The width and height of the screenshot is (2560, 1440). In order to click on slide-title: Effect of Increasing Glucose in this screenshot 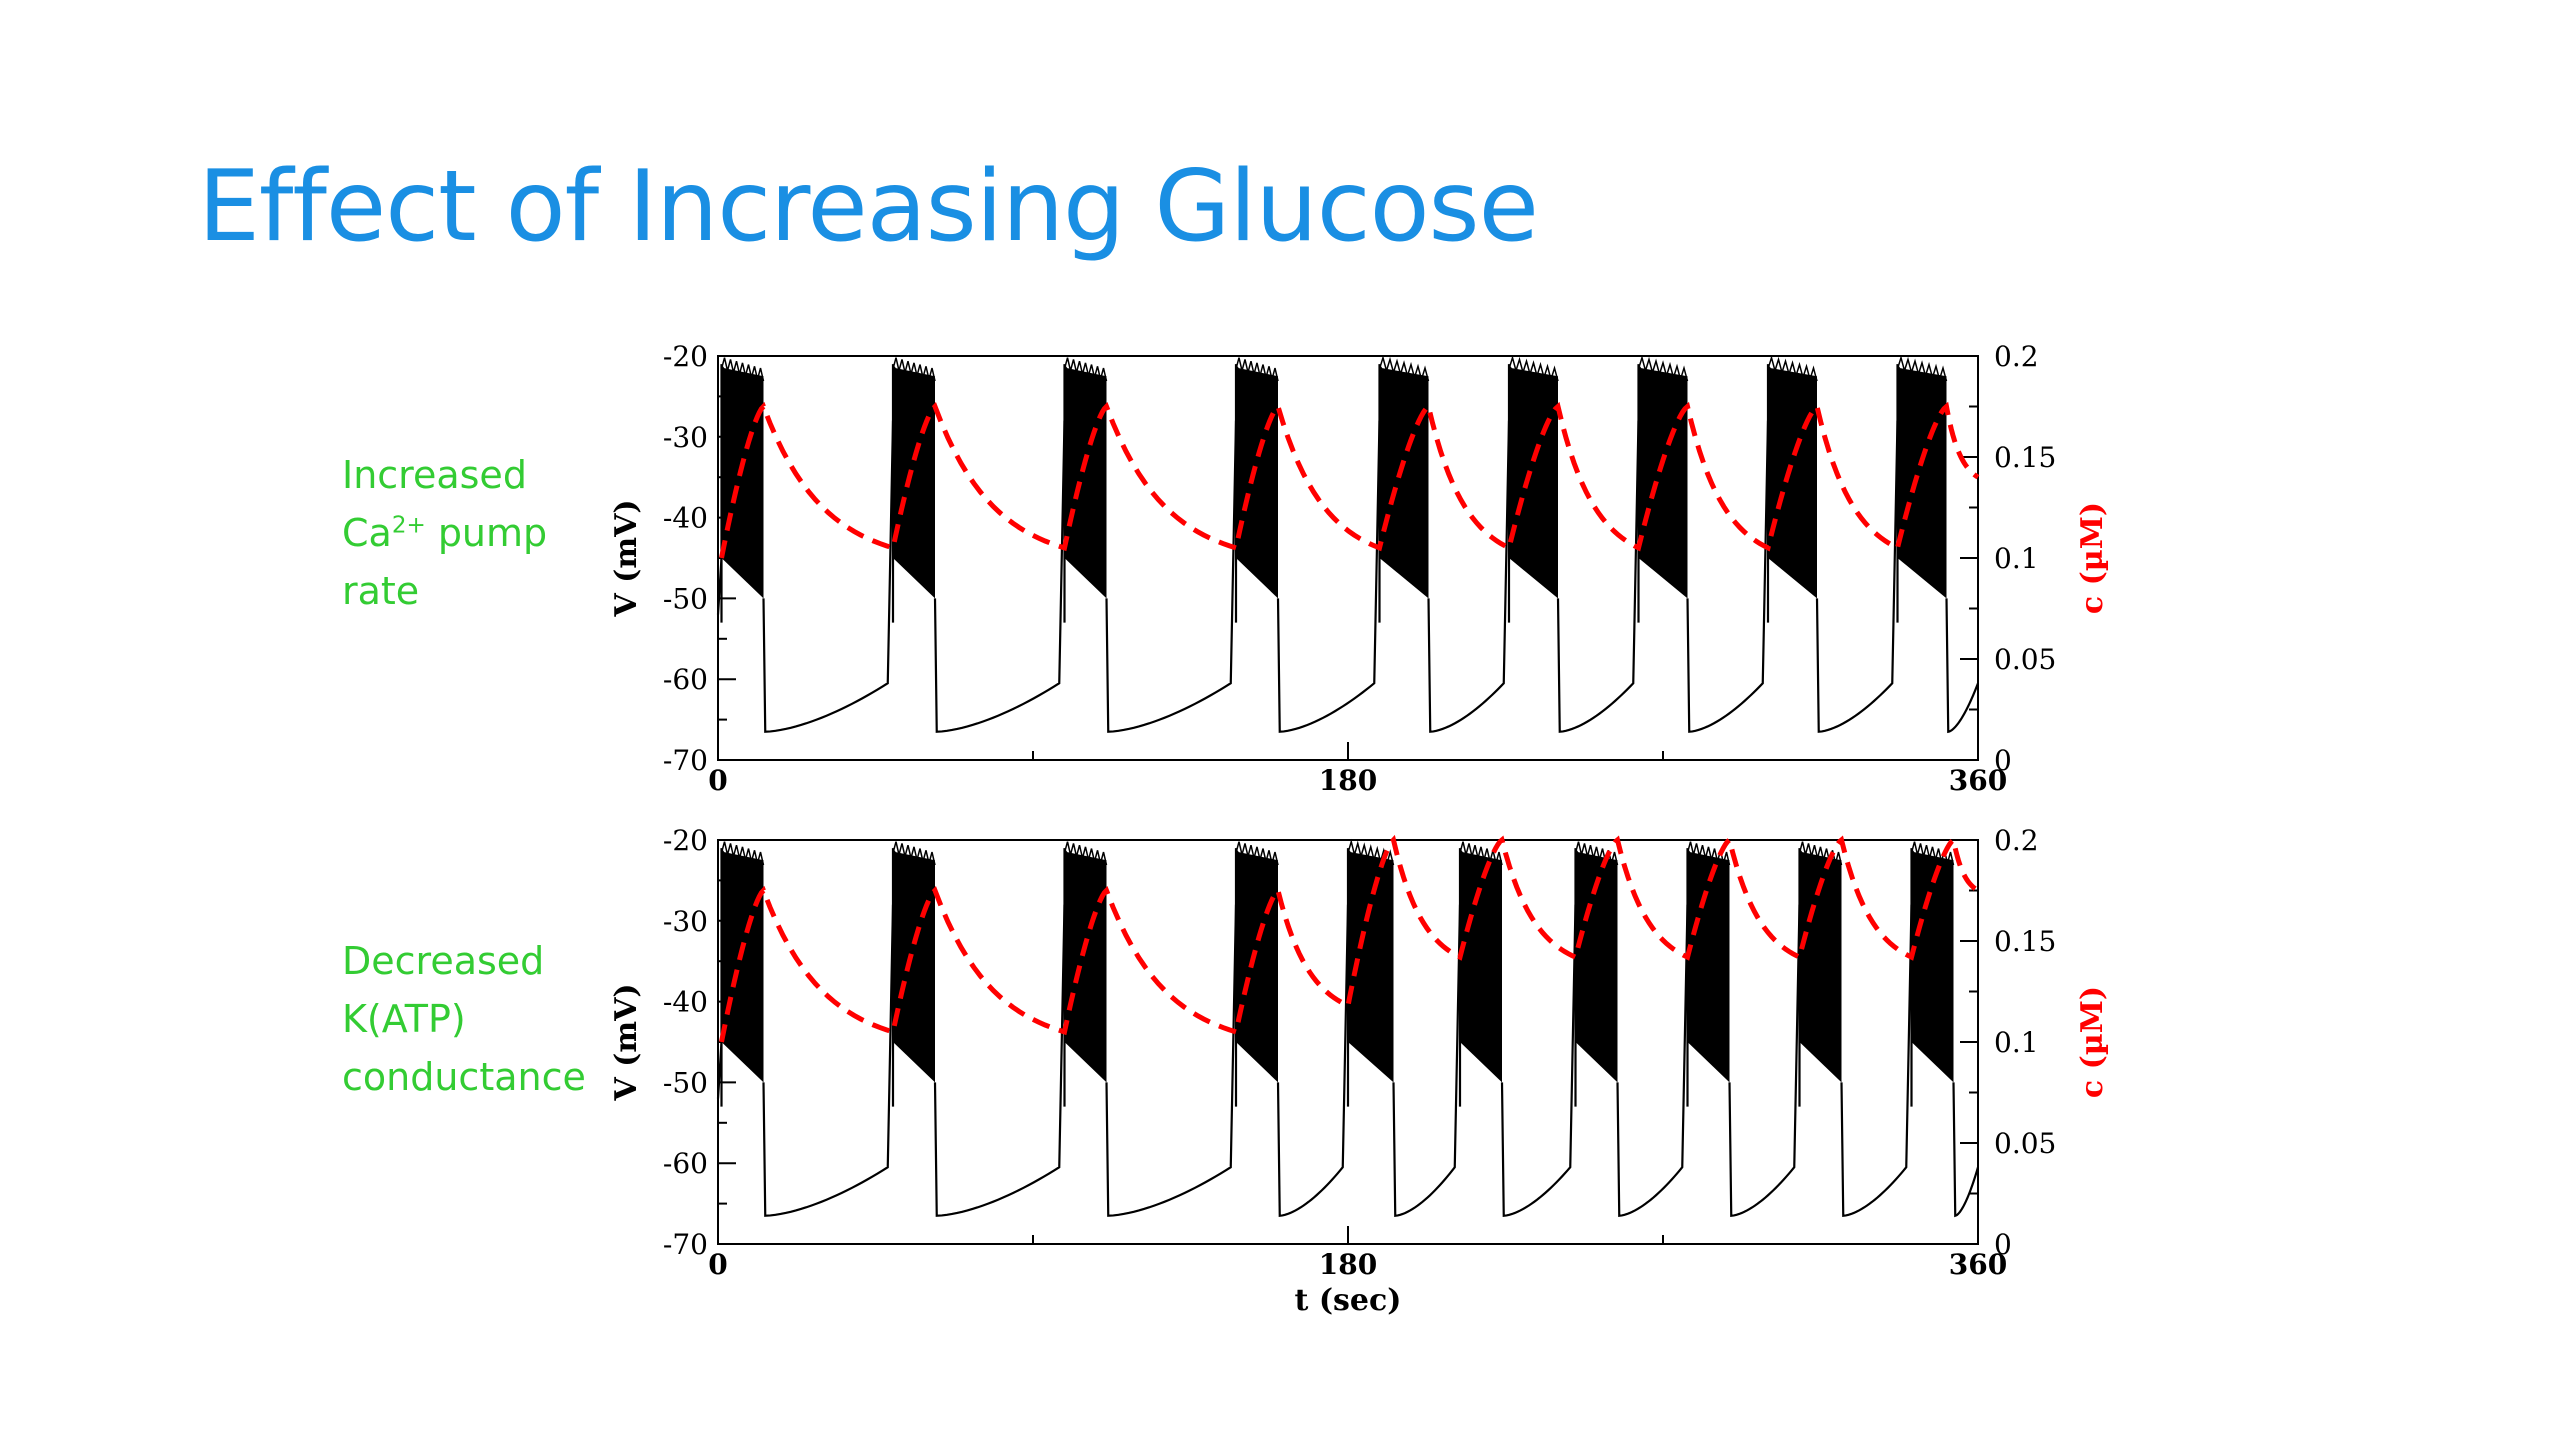, I will do `click(868, 207)`.